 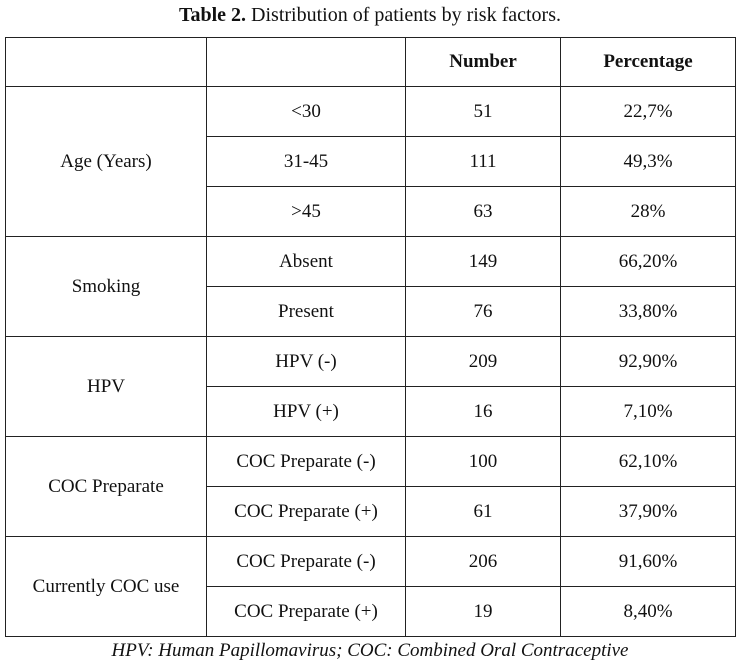 I want to click on header-category, so click(x=306, y=62).